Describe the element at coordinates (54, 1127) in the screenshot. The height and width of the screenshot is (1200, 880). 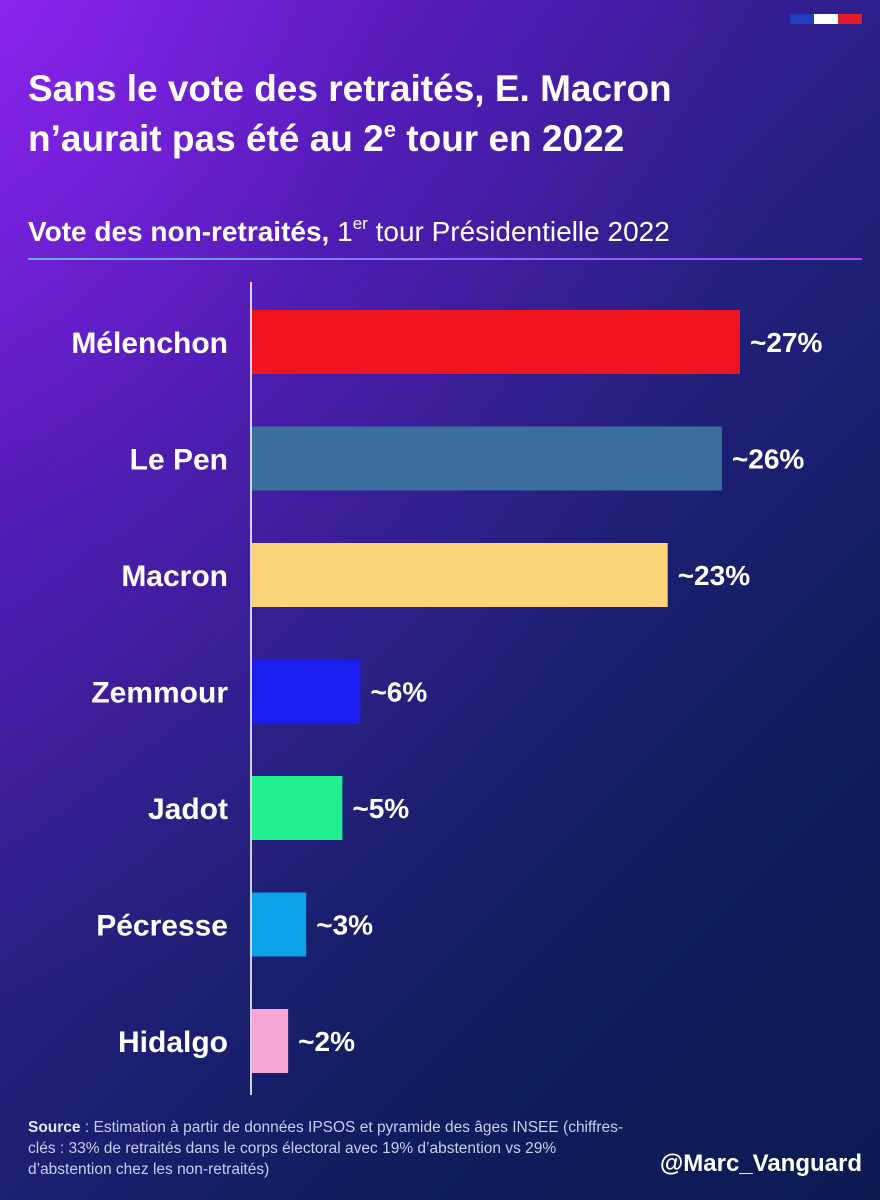
I see `source-label: Source` at that location.